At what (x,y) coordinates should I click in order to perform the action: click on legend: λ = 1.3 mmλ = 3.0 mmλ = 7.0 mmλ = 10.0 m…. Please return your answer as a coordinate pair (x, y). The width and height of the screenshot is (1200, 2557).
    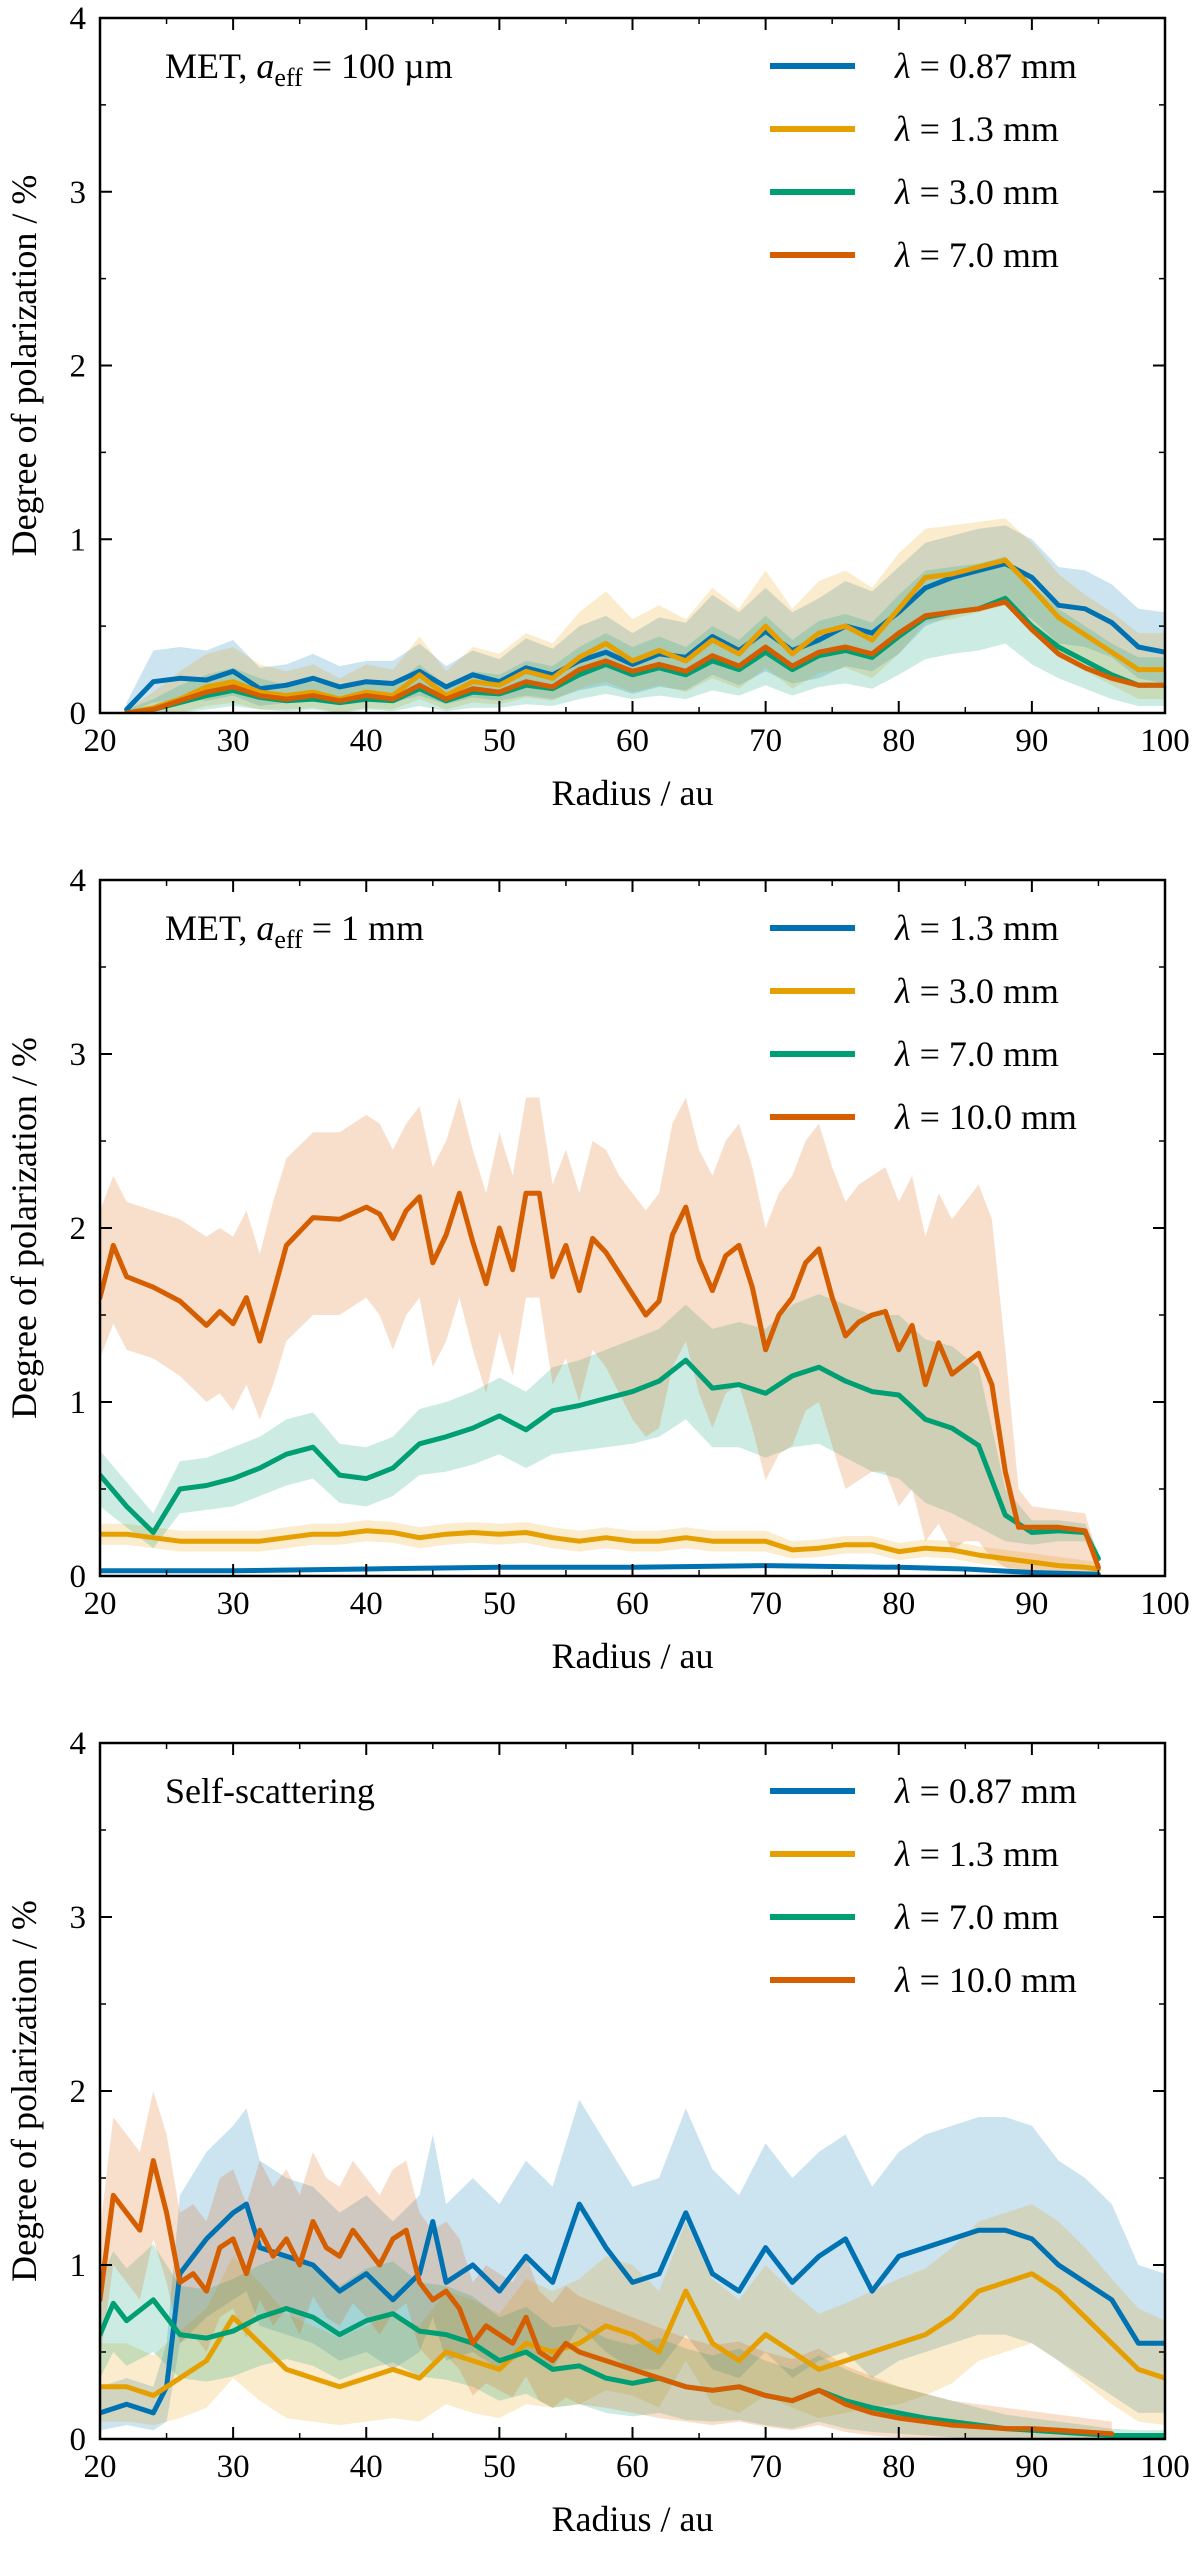
    Looking at the image, I should click on (923, 1022).